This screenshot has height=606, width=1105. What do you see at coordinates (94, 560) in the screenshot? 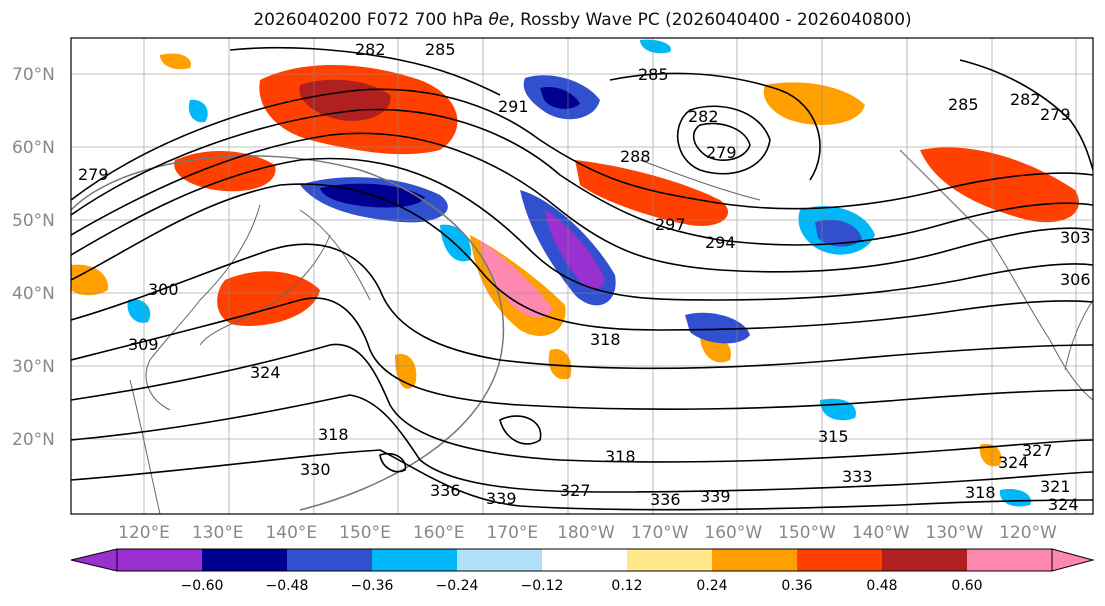
I see `colorbar-extend-min` at bounding box center [94, 560].